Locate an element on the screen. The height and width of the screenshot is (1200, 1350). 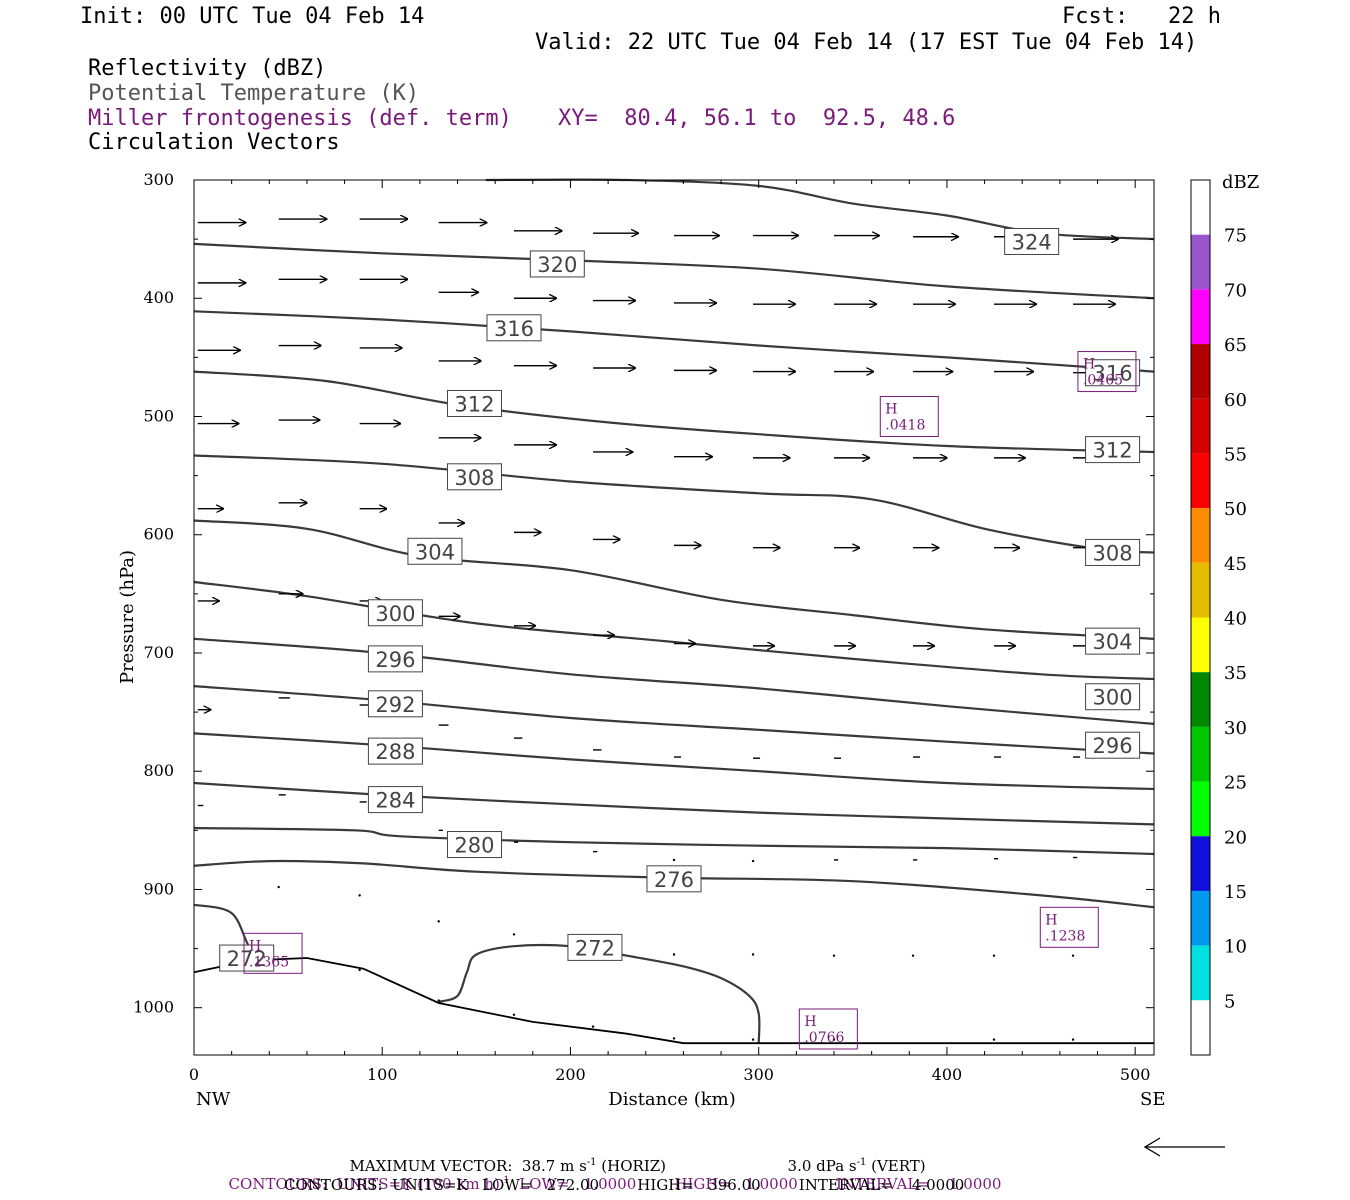
field-potential-temperature: Potential Temperature (K) is located at coordinates (254, 93).